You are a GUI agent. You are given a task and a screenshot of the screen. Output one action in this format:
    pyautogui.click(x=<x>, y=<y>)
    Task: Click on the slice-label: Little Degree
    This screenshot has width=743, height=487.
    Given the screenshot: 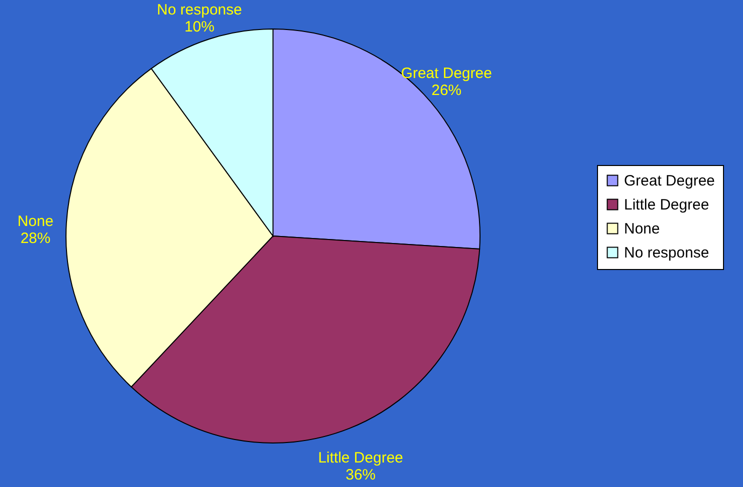 What is the action you would take?
    pyautogui.click(x=361, y=457)
    